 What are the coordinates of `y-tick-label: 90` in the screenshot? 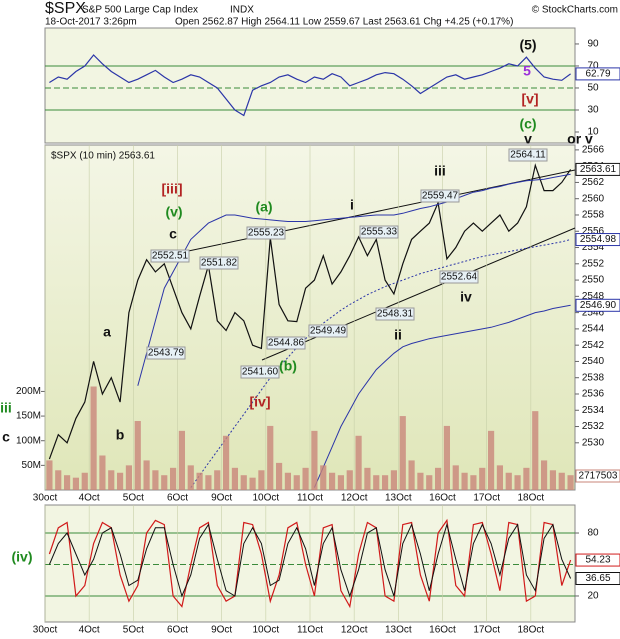 It's located at (593, 44).